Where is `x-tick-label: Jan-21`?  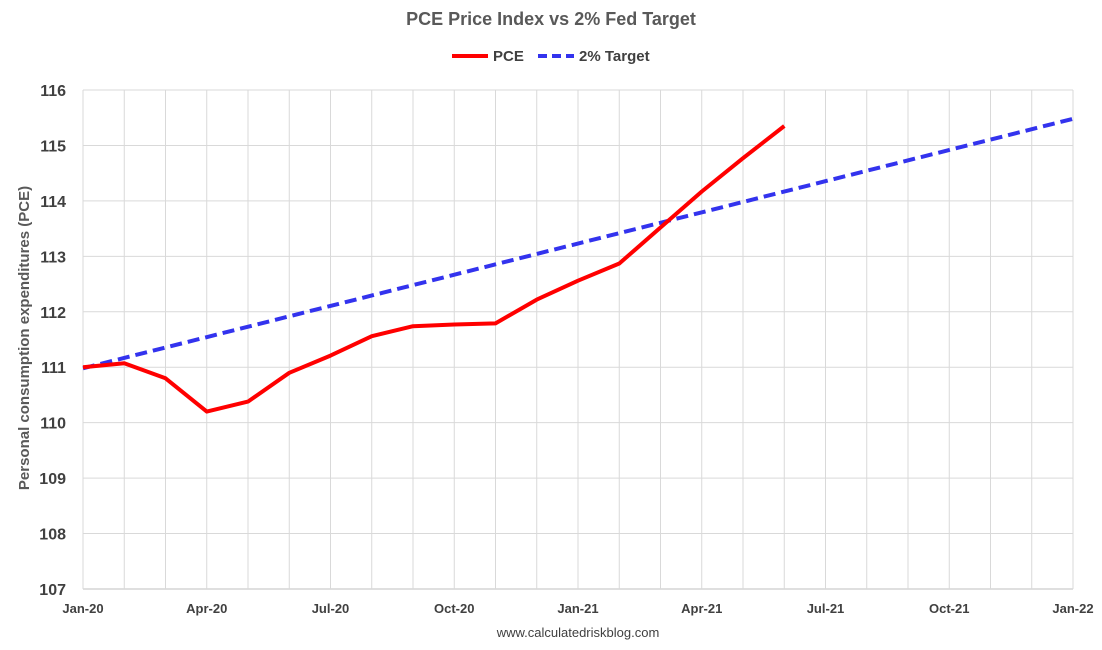 x-tick-label: Jan-21 is located at coordinates (577, 608).